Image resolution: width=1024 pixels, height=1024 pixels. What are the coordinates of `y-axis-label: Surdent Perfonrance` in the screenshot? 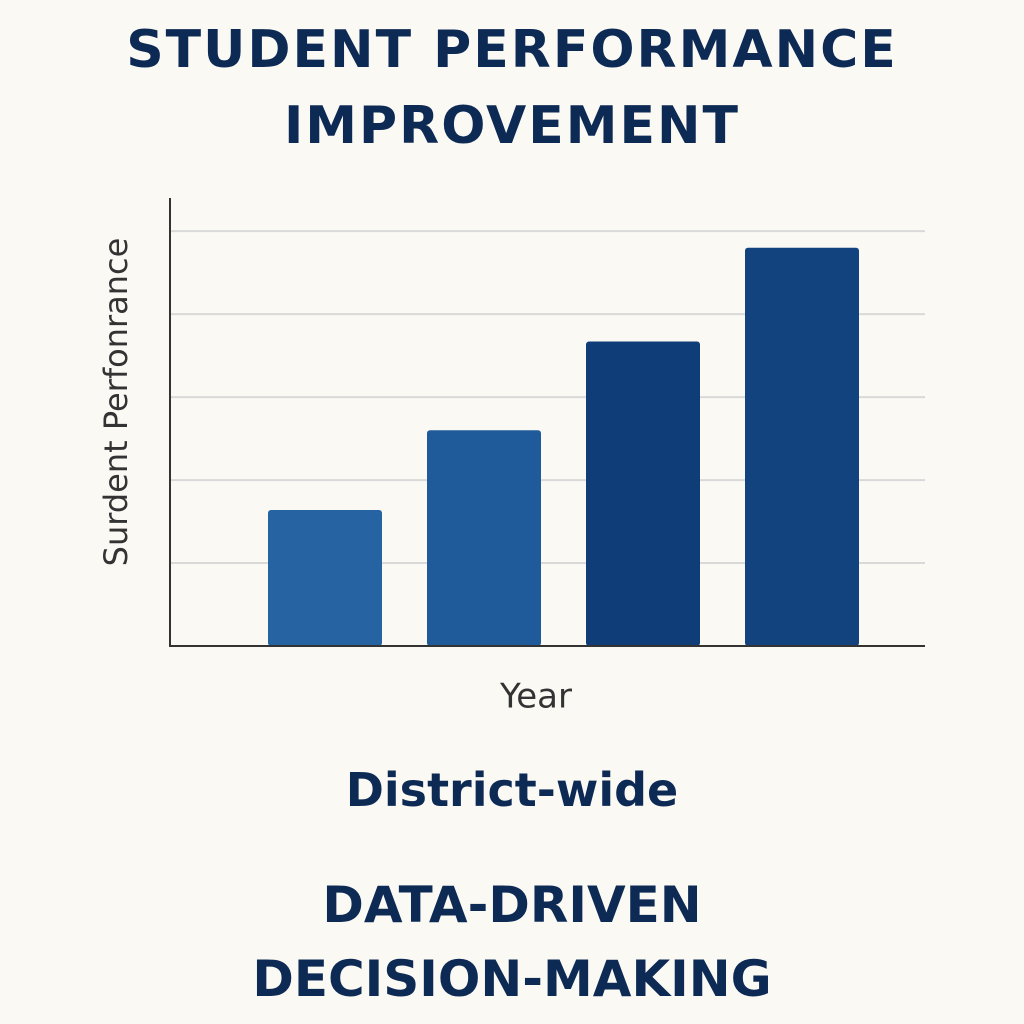 It's located at (116, 402).